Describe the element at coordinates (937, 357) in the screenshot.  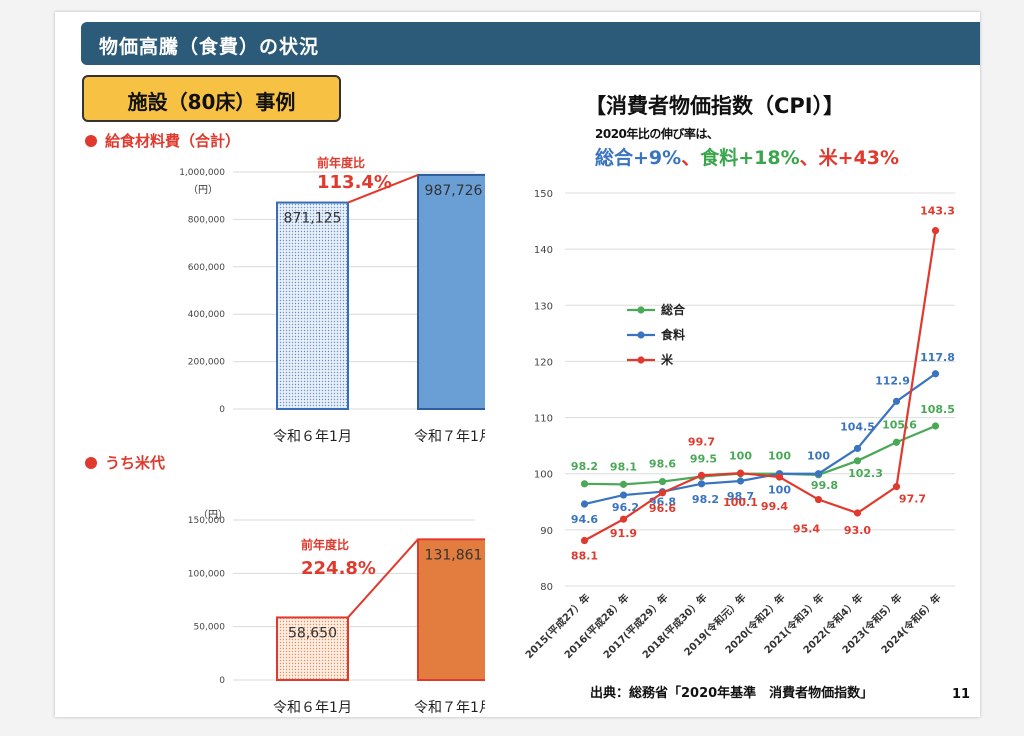
I see `data-label: 117.8` at that location.